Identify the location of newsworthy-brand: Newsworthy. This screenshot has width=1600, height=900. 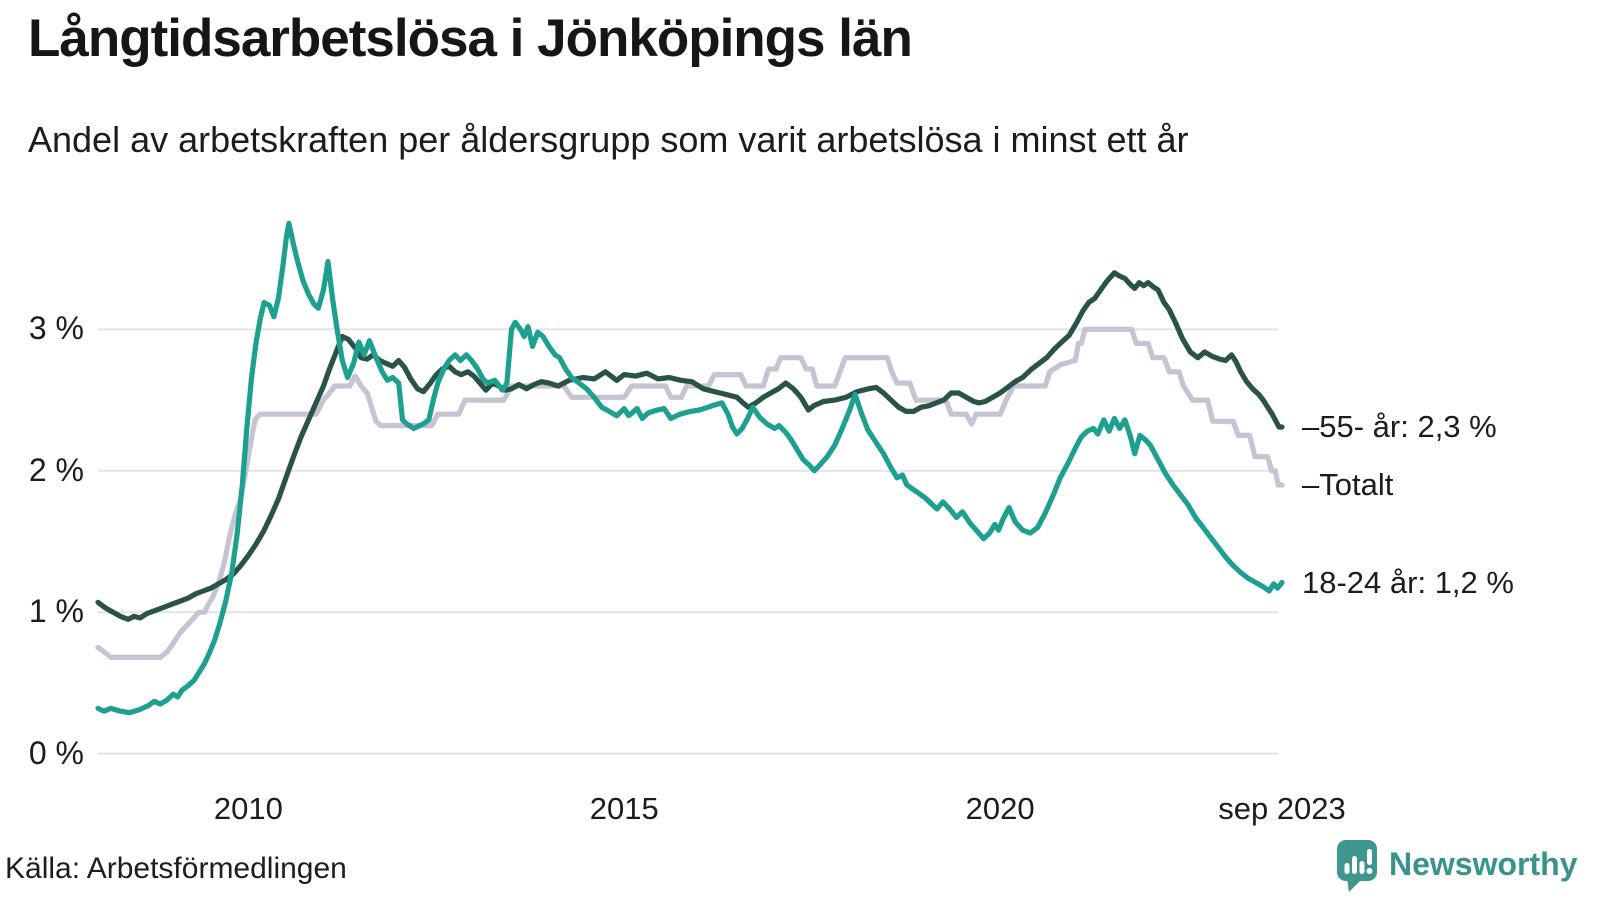
(1455, 865).